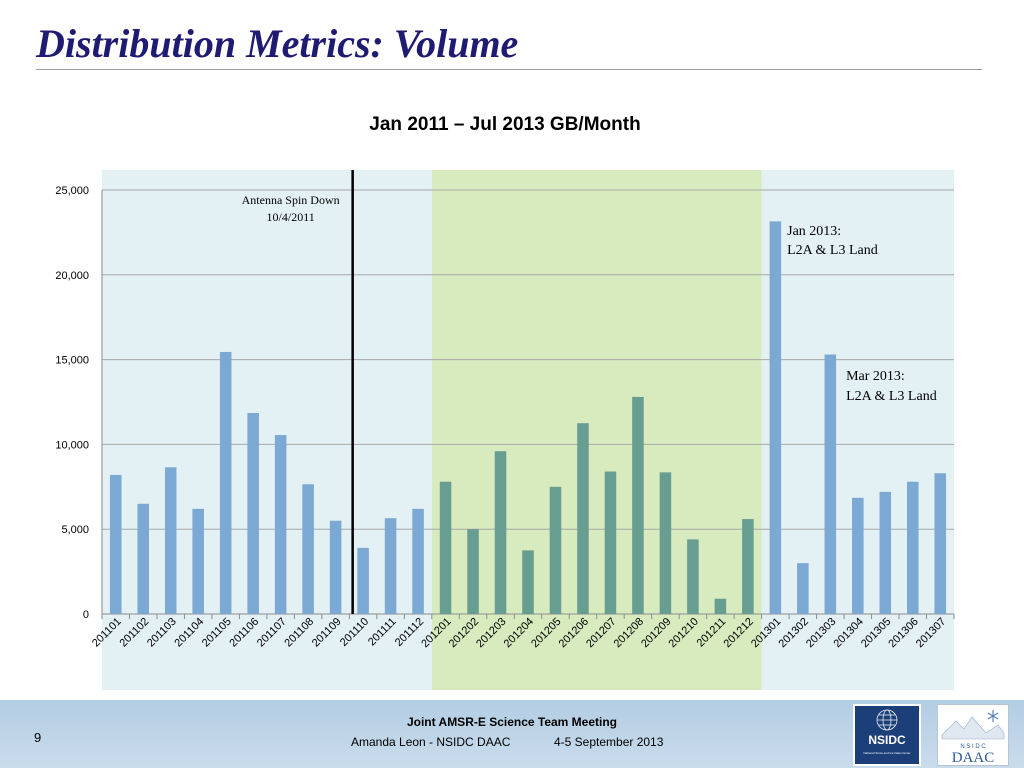 Image resolution: width=1024 pixels, height=770 pixels. Describe the element at coordinates (609, 742) in the screenshot. I see `meeting-date: 4-5 September 2013` at that location.